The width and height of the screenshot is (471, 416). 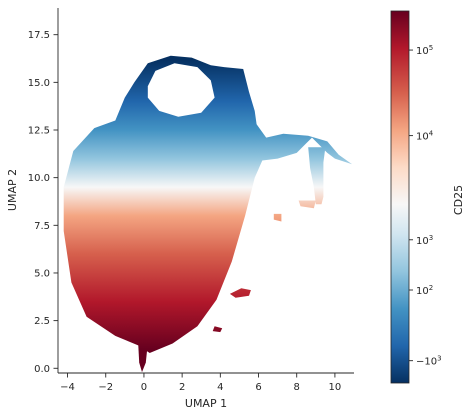 What do you see at coordinates (206, 403) in the screenshot?
I see `x-axis-label: UMAP 1` at bounding box center [206, 403].